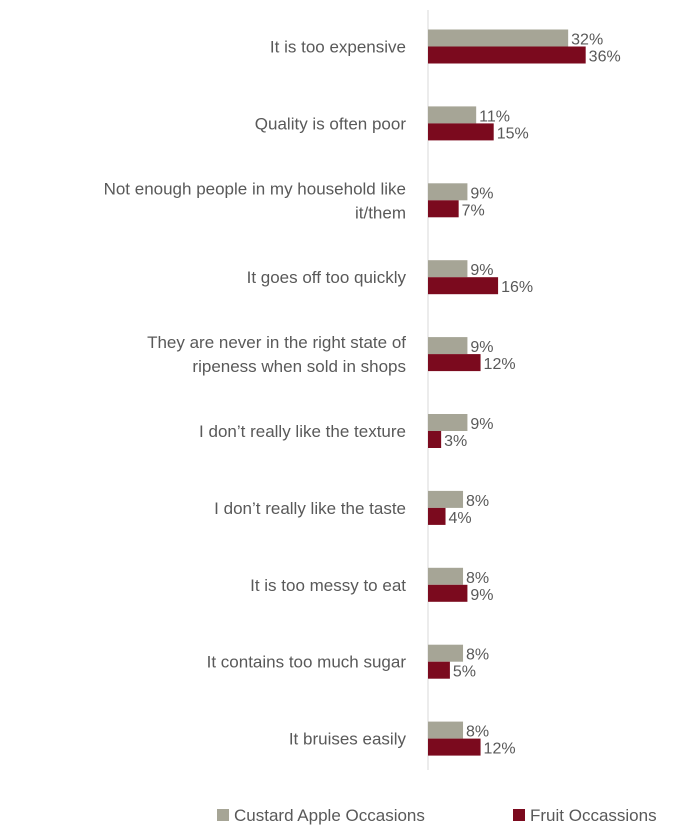  I want to click on fruit-data-label: 3%, so click(455, 441).